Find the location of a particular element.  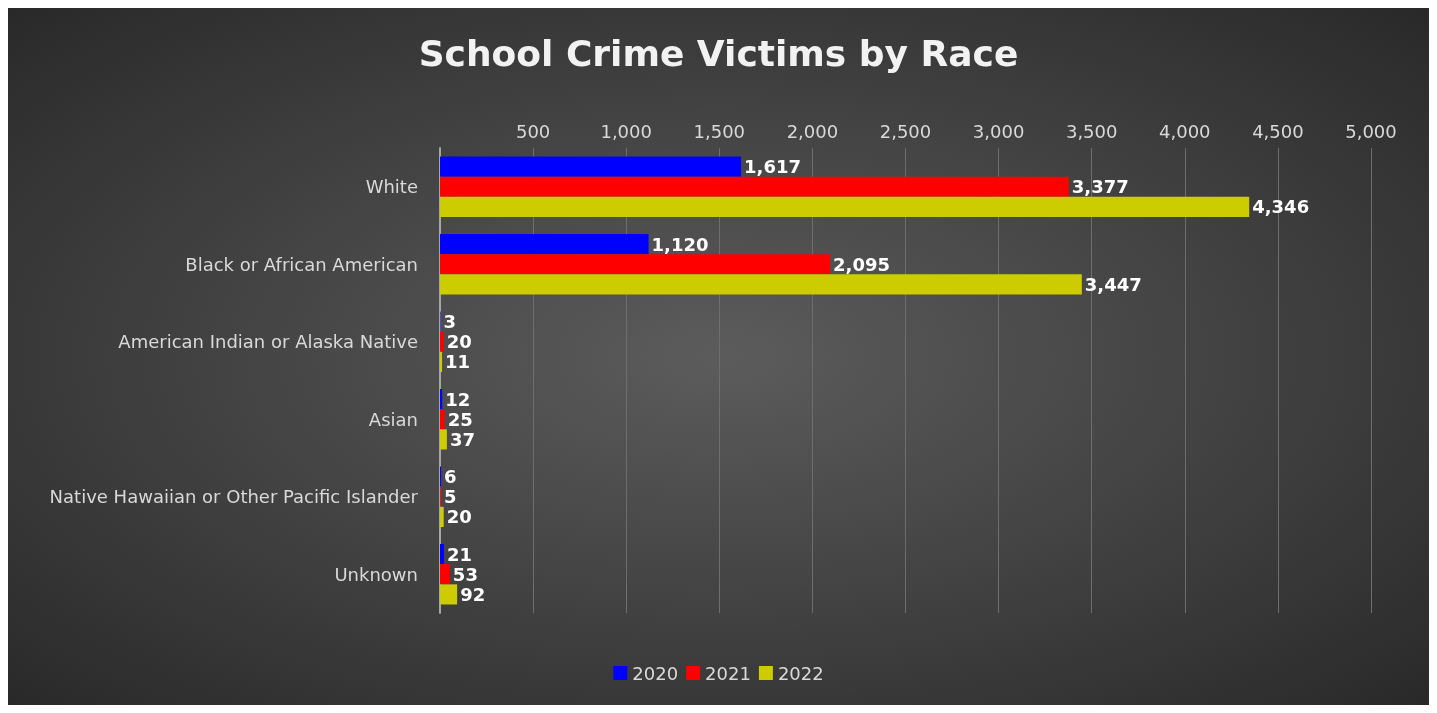

data-label: 25 is located at coordinates (460, 419).